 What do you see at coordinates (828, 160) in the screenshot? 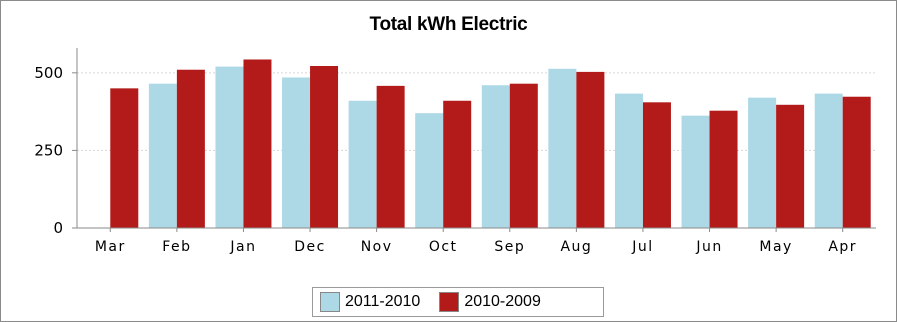
I see `bar-series-1-apr` at bounding box center [828, 160].